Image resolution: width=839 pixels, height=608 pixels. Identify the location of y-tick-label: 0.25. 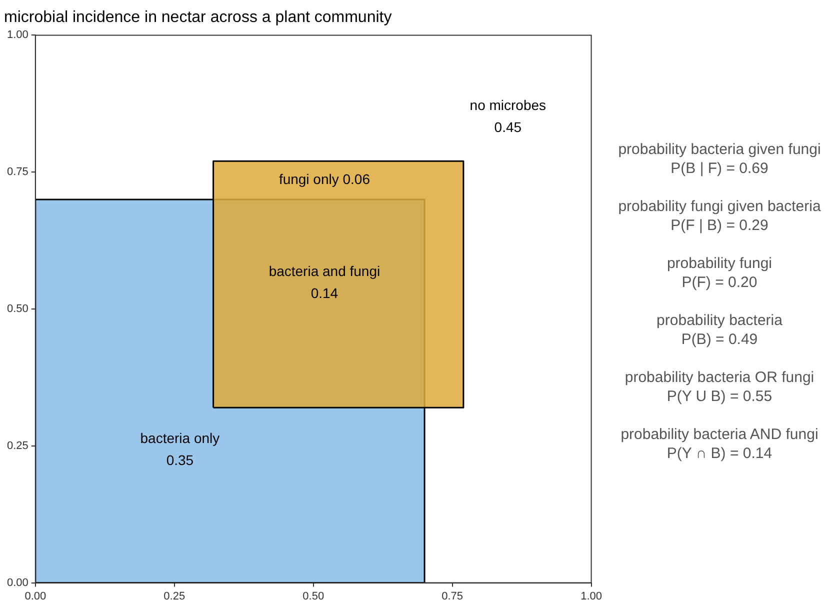
(17, 446).